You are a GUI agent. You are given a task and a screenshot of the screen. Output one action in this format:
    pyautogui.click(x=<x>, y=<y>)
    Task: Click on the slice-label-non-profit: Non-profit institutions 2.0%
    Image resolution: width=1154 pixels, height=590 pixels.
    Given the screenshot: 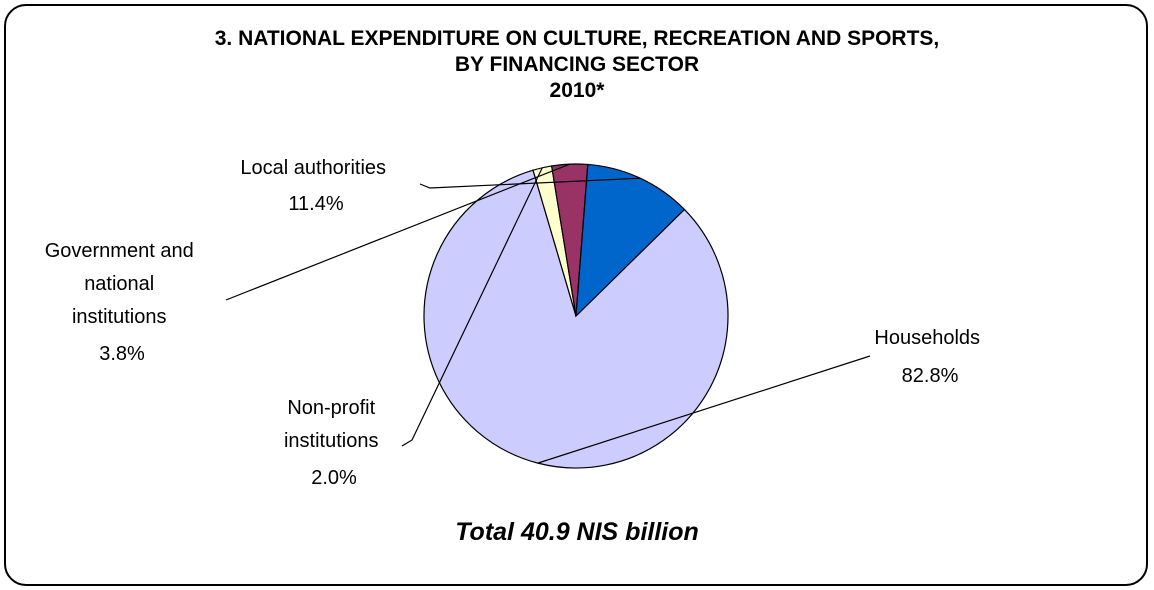 What is the action you would take?
    pyautogui.click(x=334, y=443)
    